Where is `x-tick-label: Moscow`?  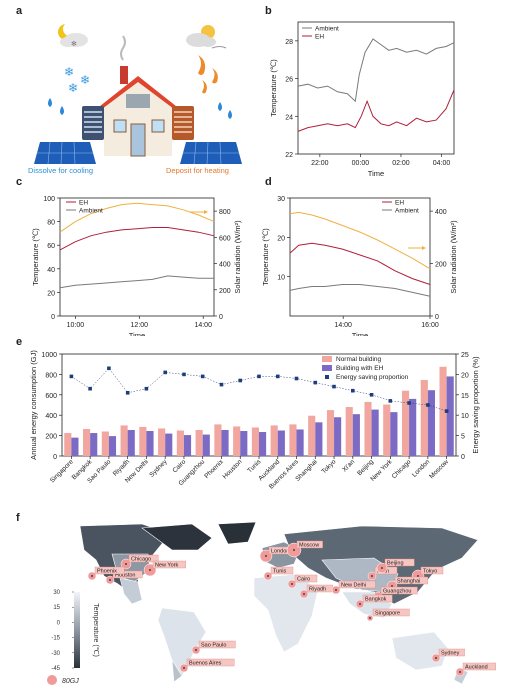 x-tick-label: Moscow is located at coordinates (439, 469).